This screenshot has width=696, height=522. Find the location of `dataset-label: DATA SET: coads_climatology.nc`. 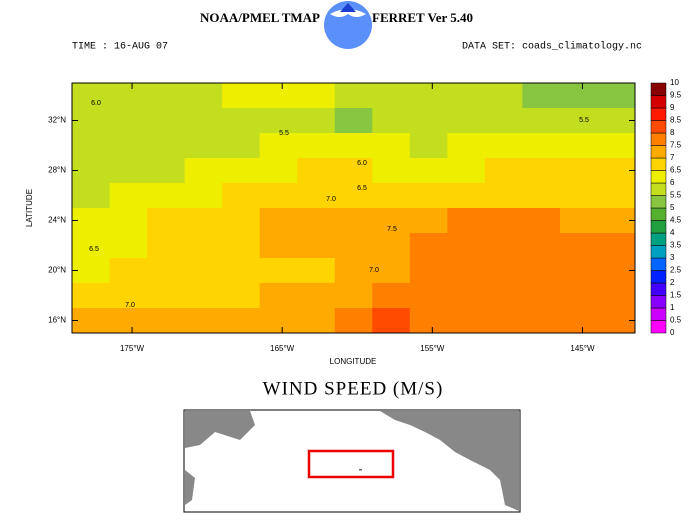

dataset-label: DATA SET: coads_climatology.nc is located at coordinates (552, 47).